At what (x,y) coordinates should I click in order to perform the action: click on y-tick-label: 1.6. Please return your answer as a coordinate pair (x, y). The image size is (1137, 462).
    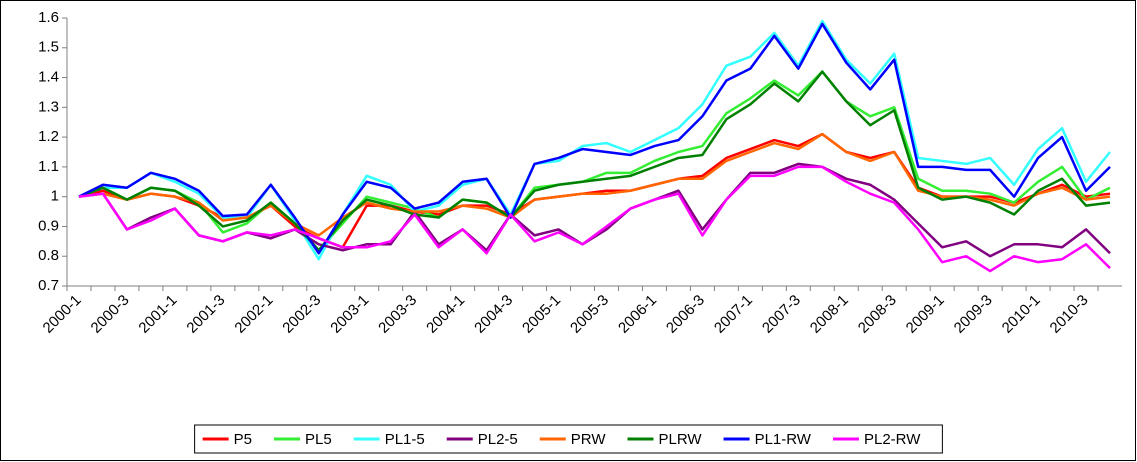
    Looking at the image, I should click on (48, 17).